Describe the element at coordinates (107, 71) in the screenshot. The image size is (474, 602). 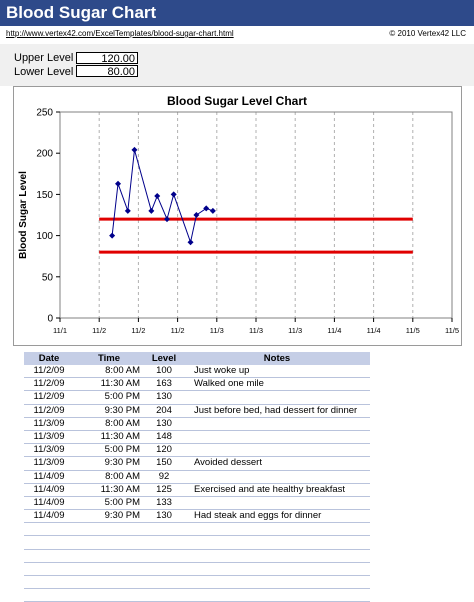
I see `lower-level-input: 80.00` at that location.